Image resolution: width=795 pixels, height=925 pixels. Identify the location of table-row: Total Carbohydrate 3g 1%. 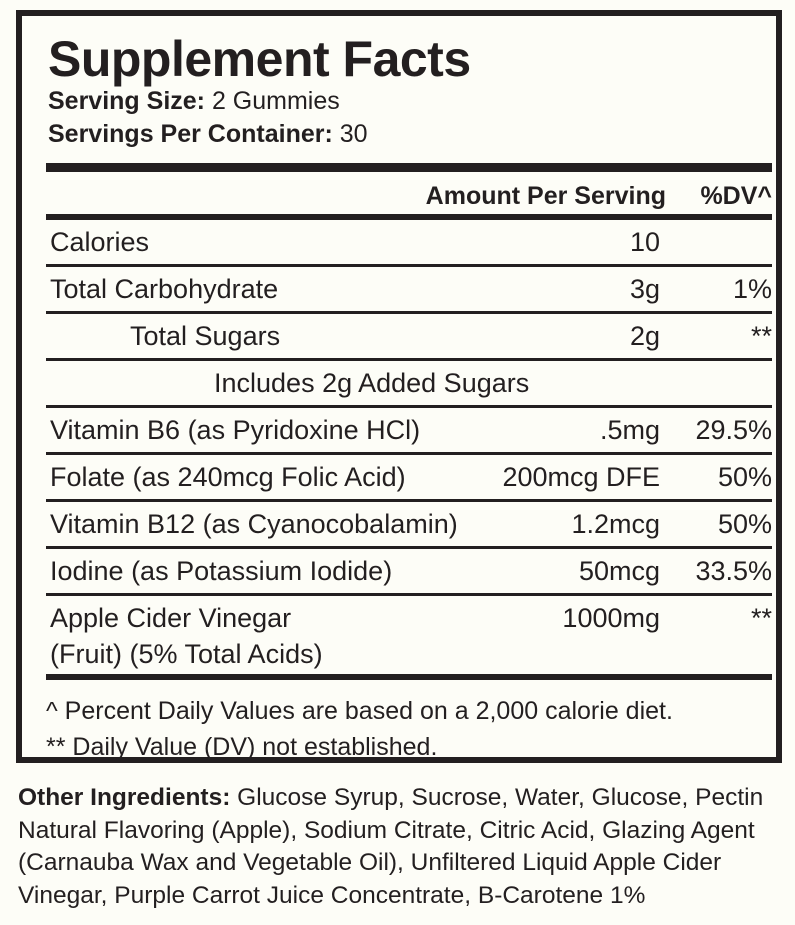
(409, 289).